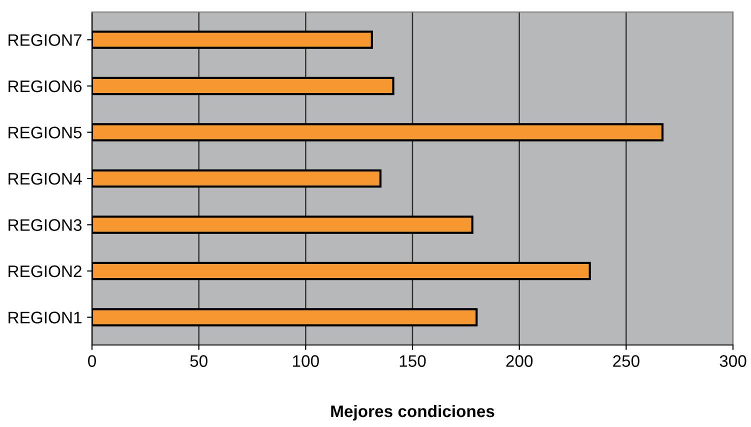  I want to click on x-tick-label: 250, so click(626, 361).